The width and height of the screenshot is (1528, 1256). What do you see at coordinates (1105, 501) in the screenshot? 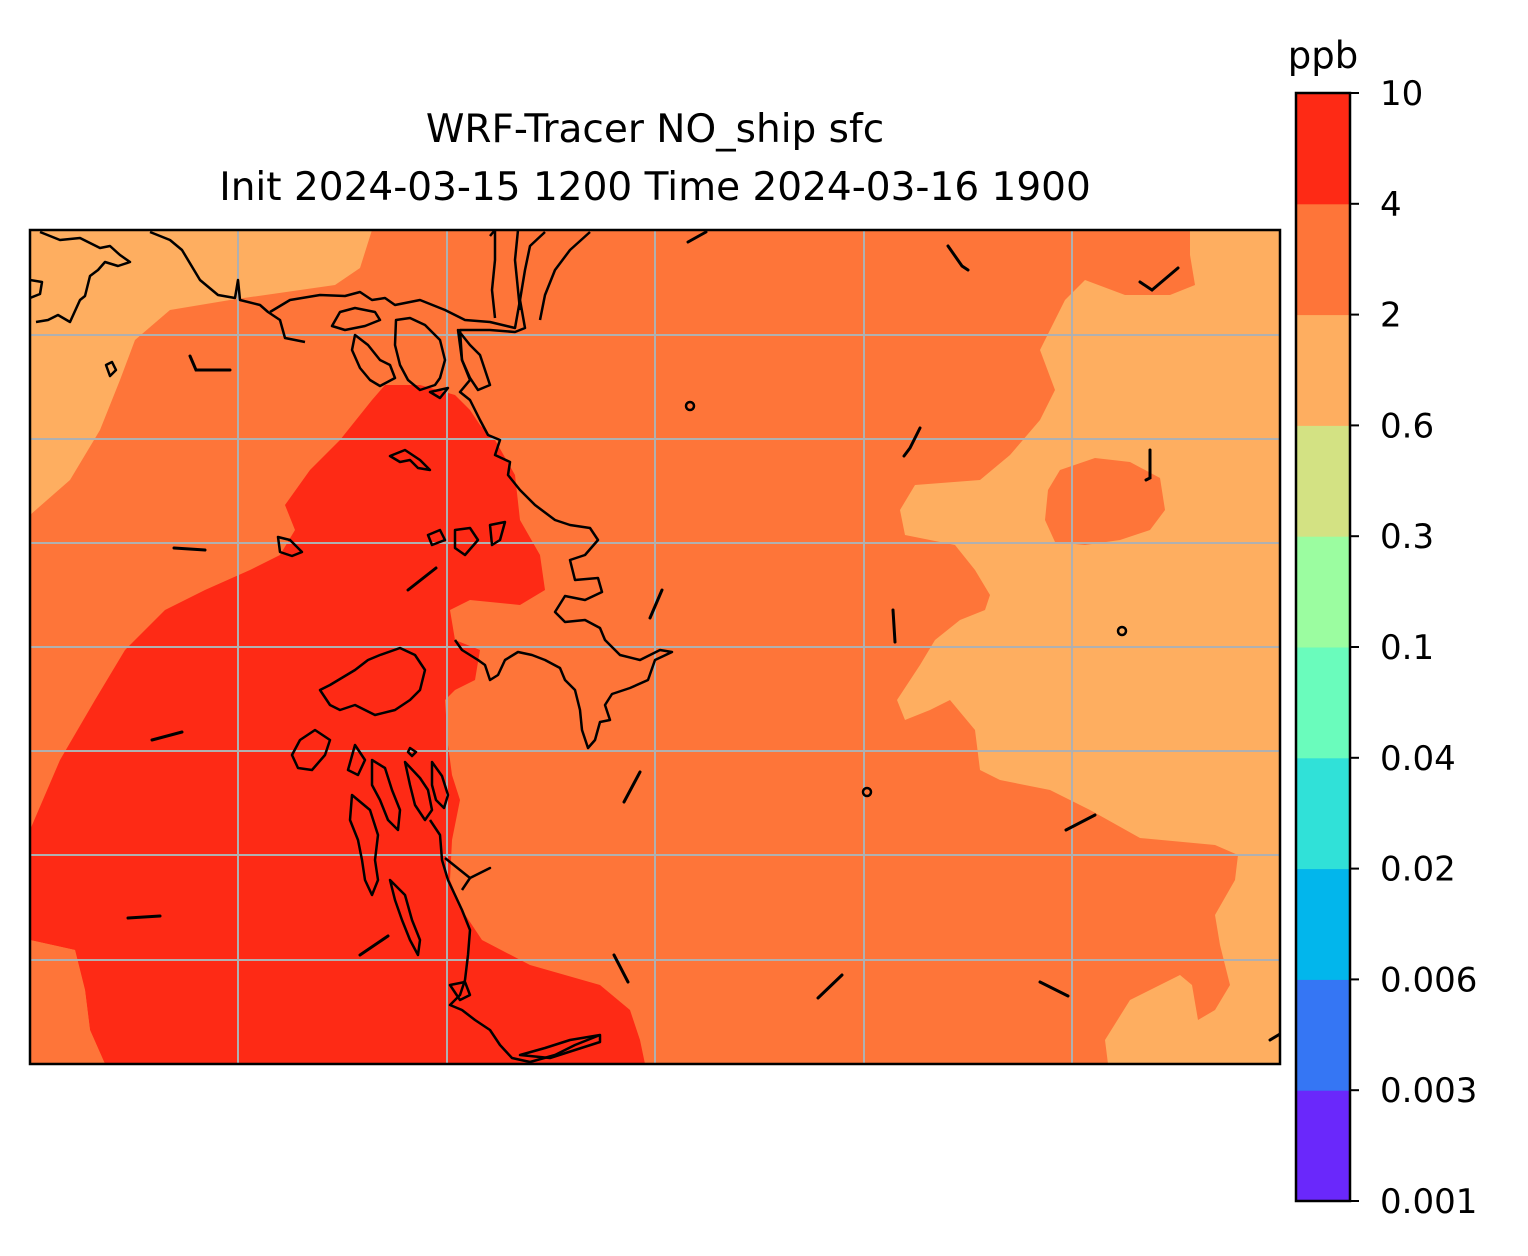
I see `field-island-2-4-east` at bounding box center [1105, 501].